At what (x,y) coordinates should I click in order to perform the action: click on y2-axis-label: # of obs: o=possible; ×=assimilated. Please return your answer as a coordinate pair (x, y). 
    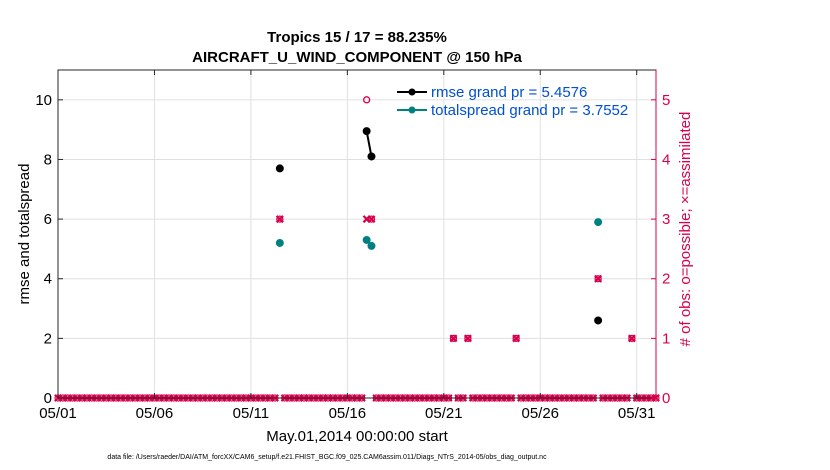
    Looking at the image, I should click on (685, 229).